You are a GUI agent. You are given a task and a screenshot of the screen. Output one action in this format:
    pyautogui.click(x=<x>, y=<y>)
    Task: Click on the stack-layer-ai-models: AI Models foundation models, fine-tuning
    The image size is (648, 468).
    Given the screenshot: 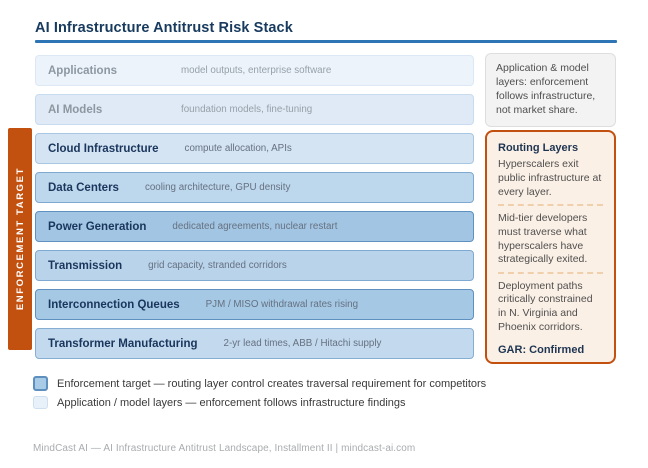 What is the action you would take?
    pyautogui.click(x=254, y=109)
    